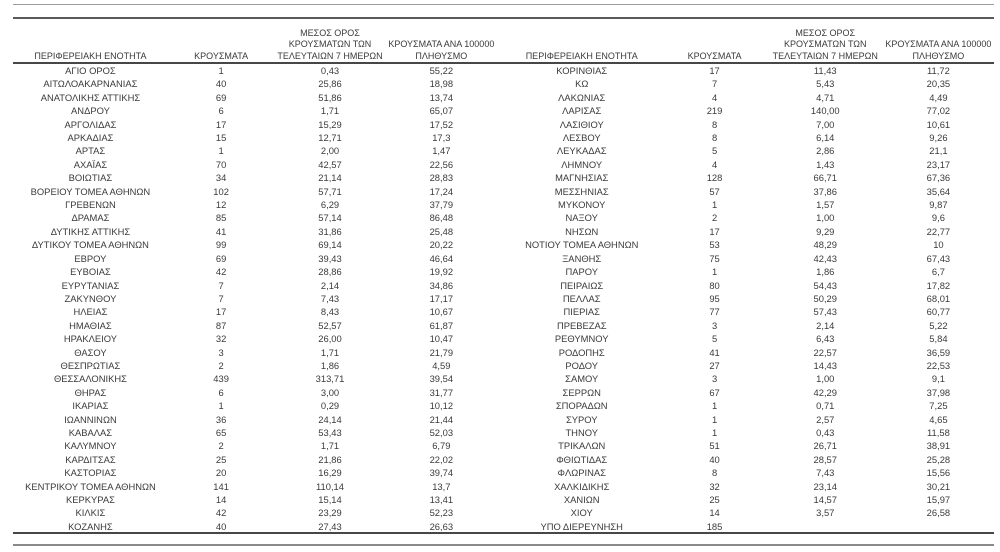 The height and width of the screenshot is (552, 1000). Describe the element at coordinates (255, 124) in the screenshot. I see `table-row: ΑΡΓΟΛΙΔΑΣ 17 15,29 17,52` at that location.